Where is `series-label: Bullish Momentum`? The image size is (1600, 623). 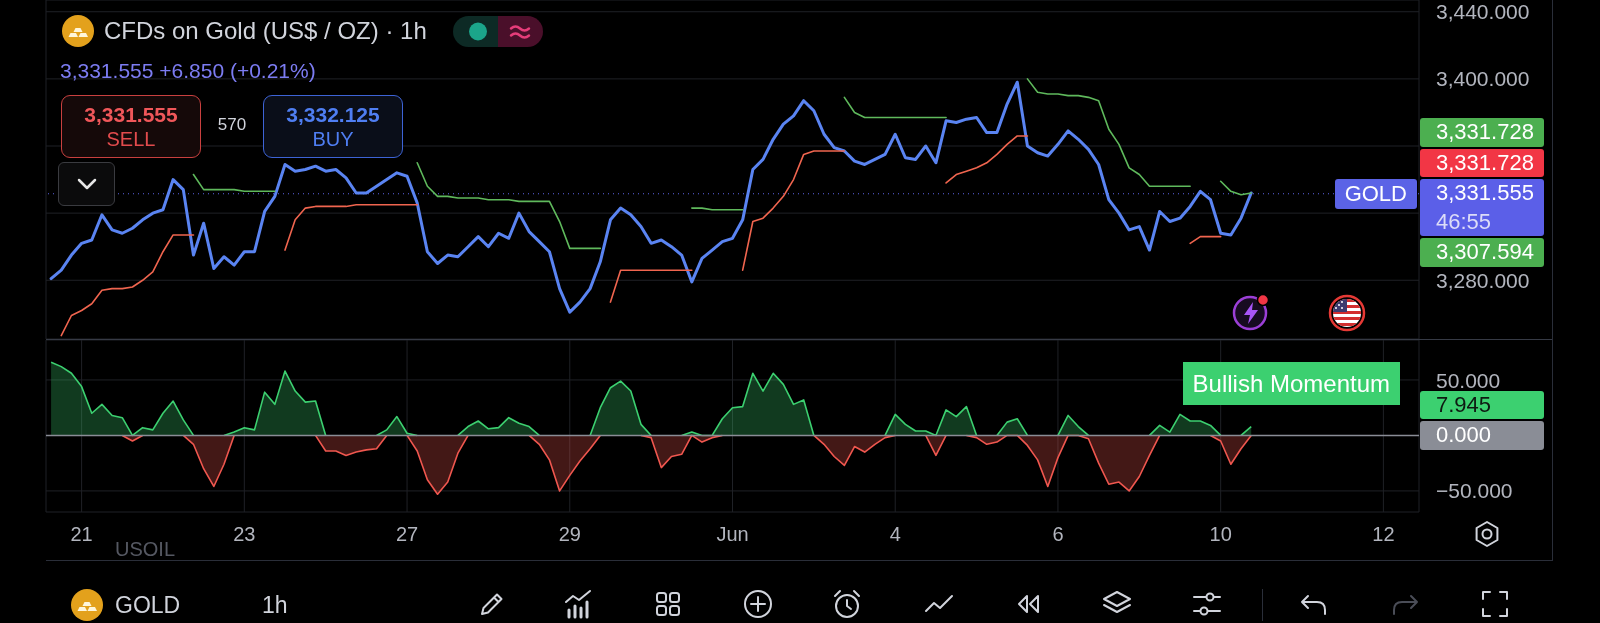
series-label: Bullish Momentum is located at coordinates (1291, 383).